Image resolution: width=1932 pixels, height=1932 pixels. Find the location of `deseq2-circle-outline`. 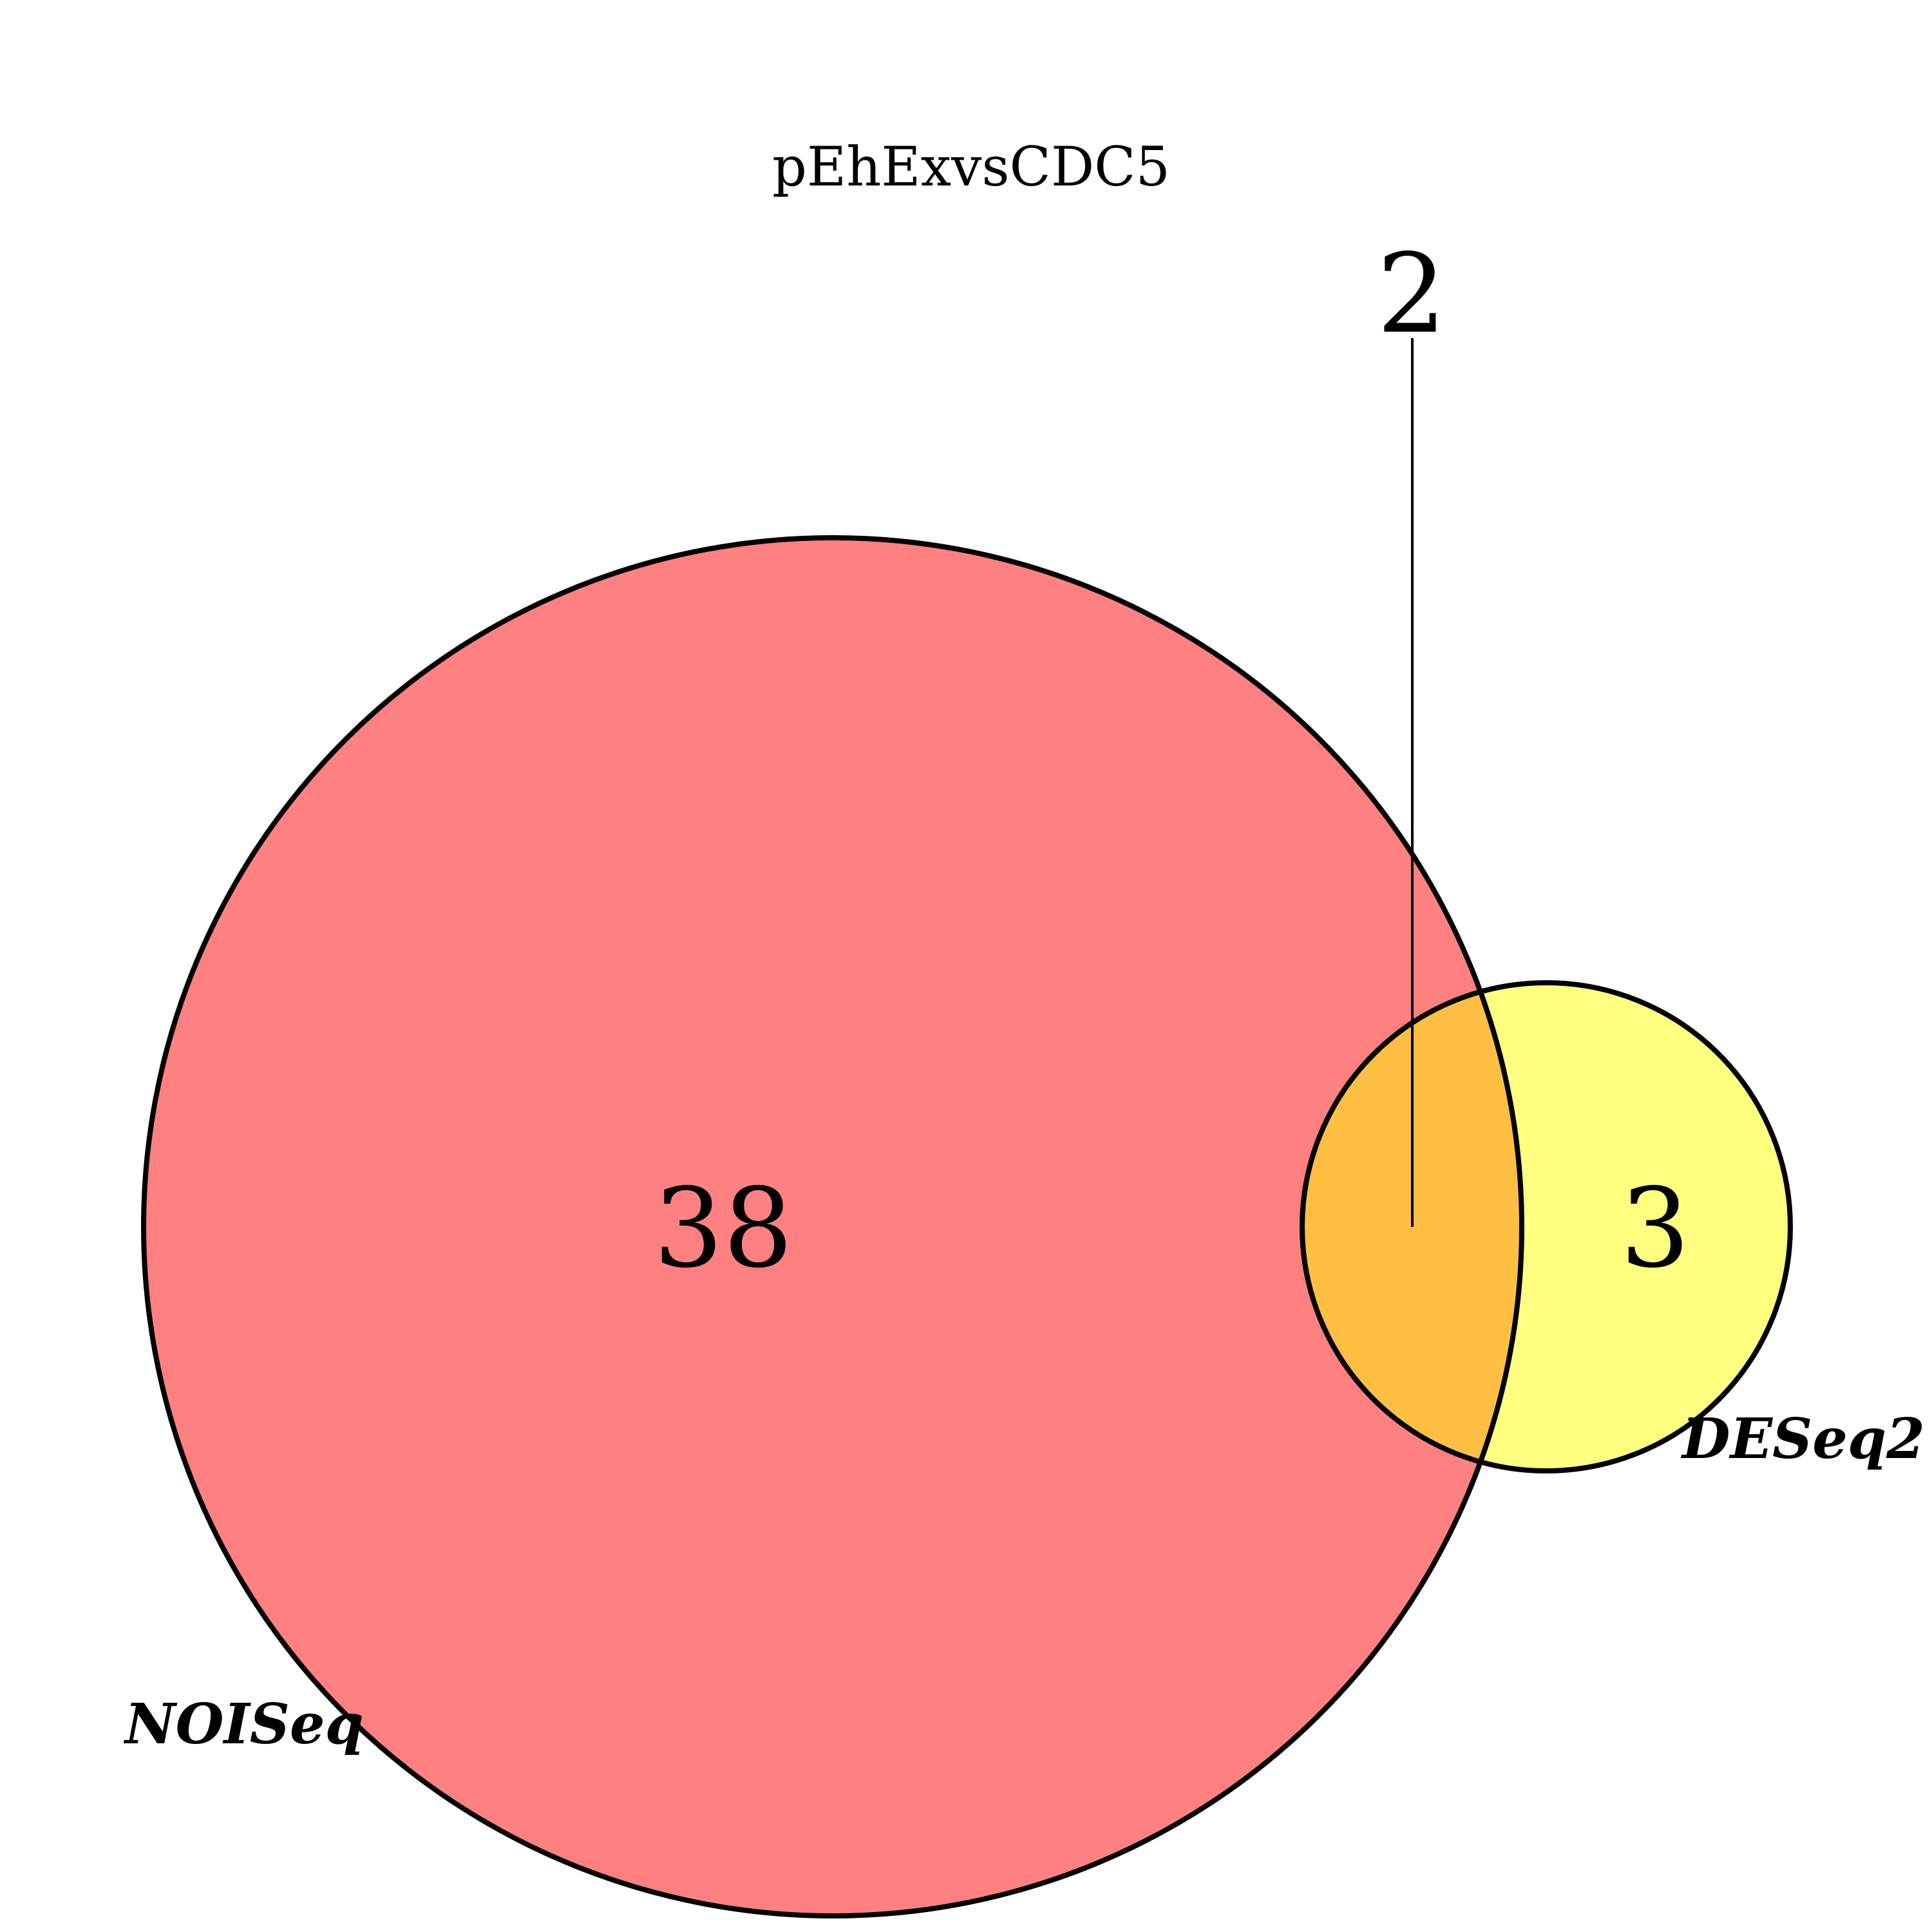

deseq2-circle-outline is located at coordinates (1546, 1226).